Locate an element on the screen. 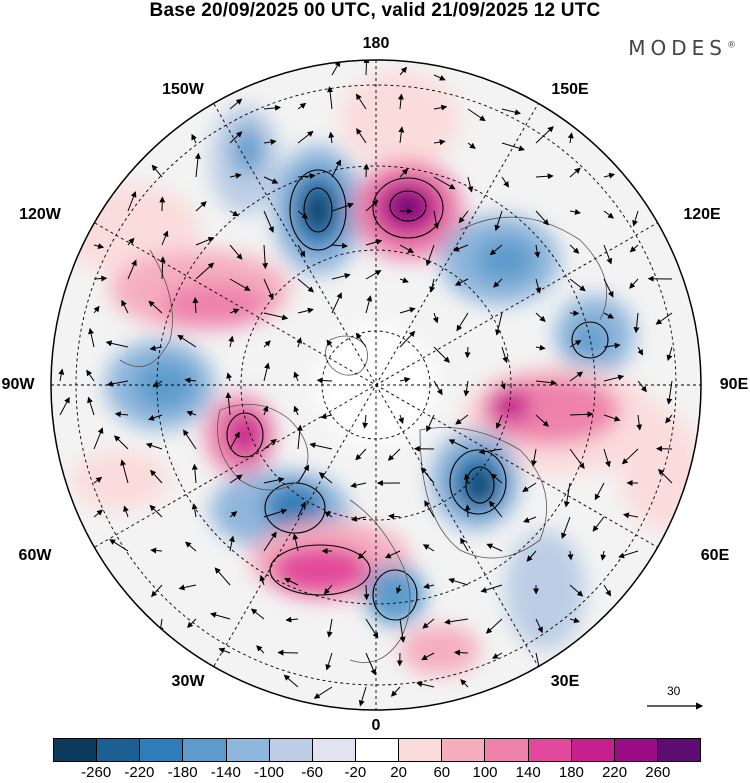  pos-anomaly-w-south-core is located at coordinates (245, 435).